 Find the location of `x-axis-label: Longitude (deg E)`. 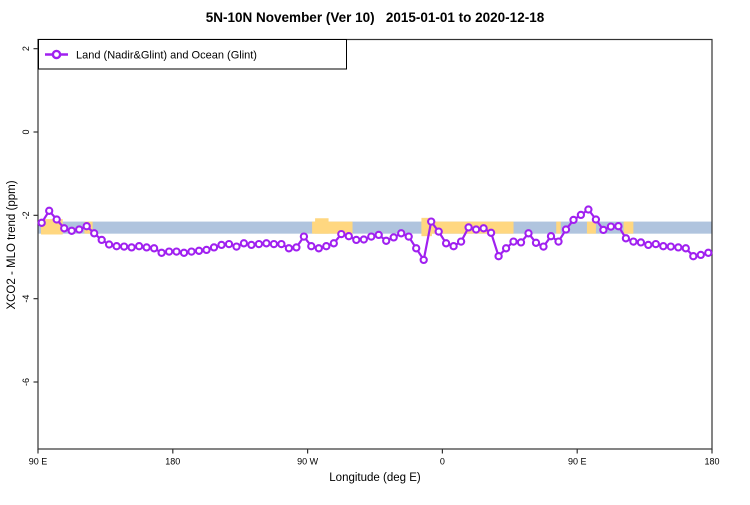

x-axis-label: Longitude (deg E) is located at coordinates (375, 478).